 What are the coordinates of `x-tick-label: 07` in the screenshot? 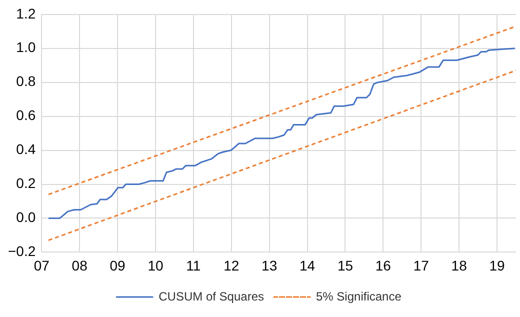 It's located at (42, 265).